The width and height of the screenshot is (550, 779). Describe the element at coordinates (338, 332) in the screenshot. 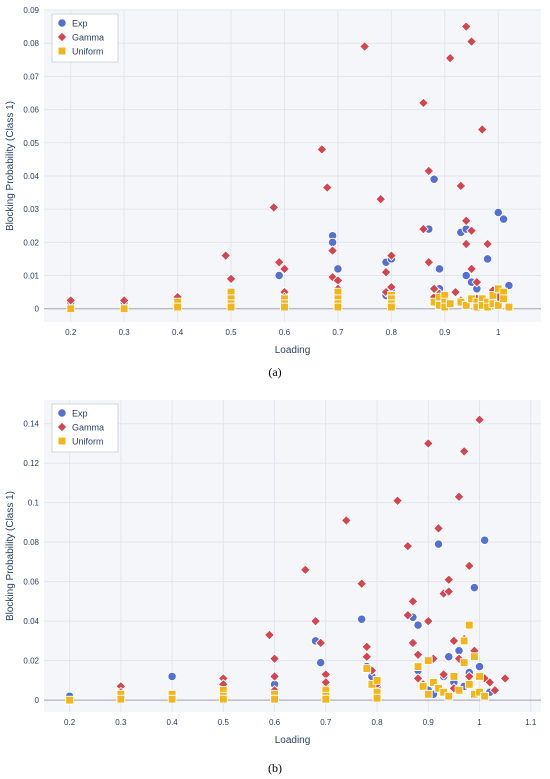

I see `x-tick-label: 0.7` at that location.